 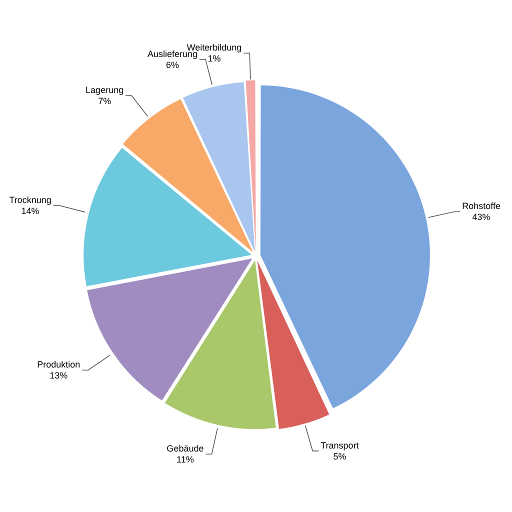 What do you see at coordinates (30, 211) in the screenshot?
I see `data-label: 14%` at bounding box center [30, 211].